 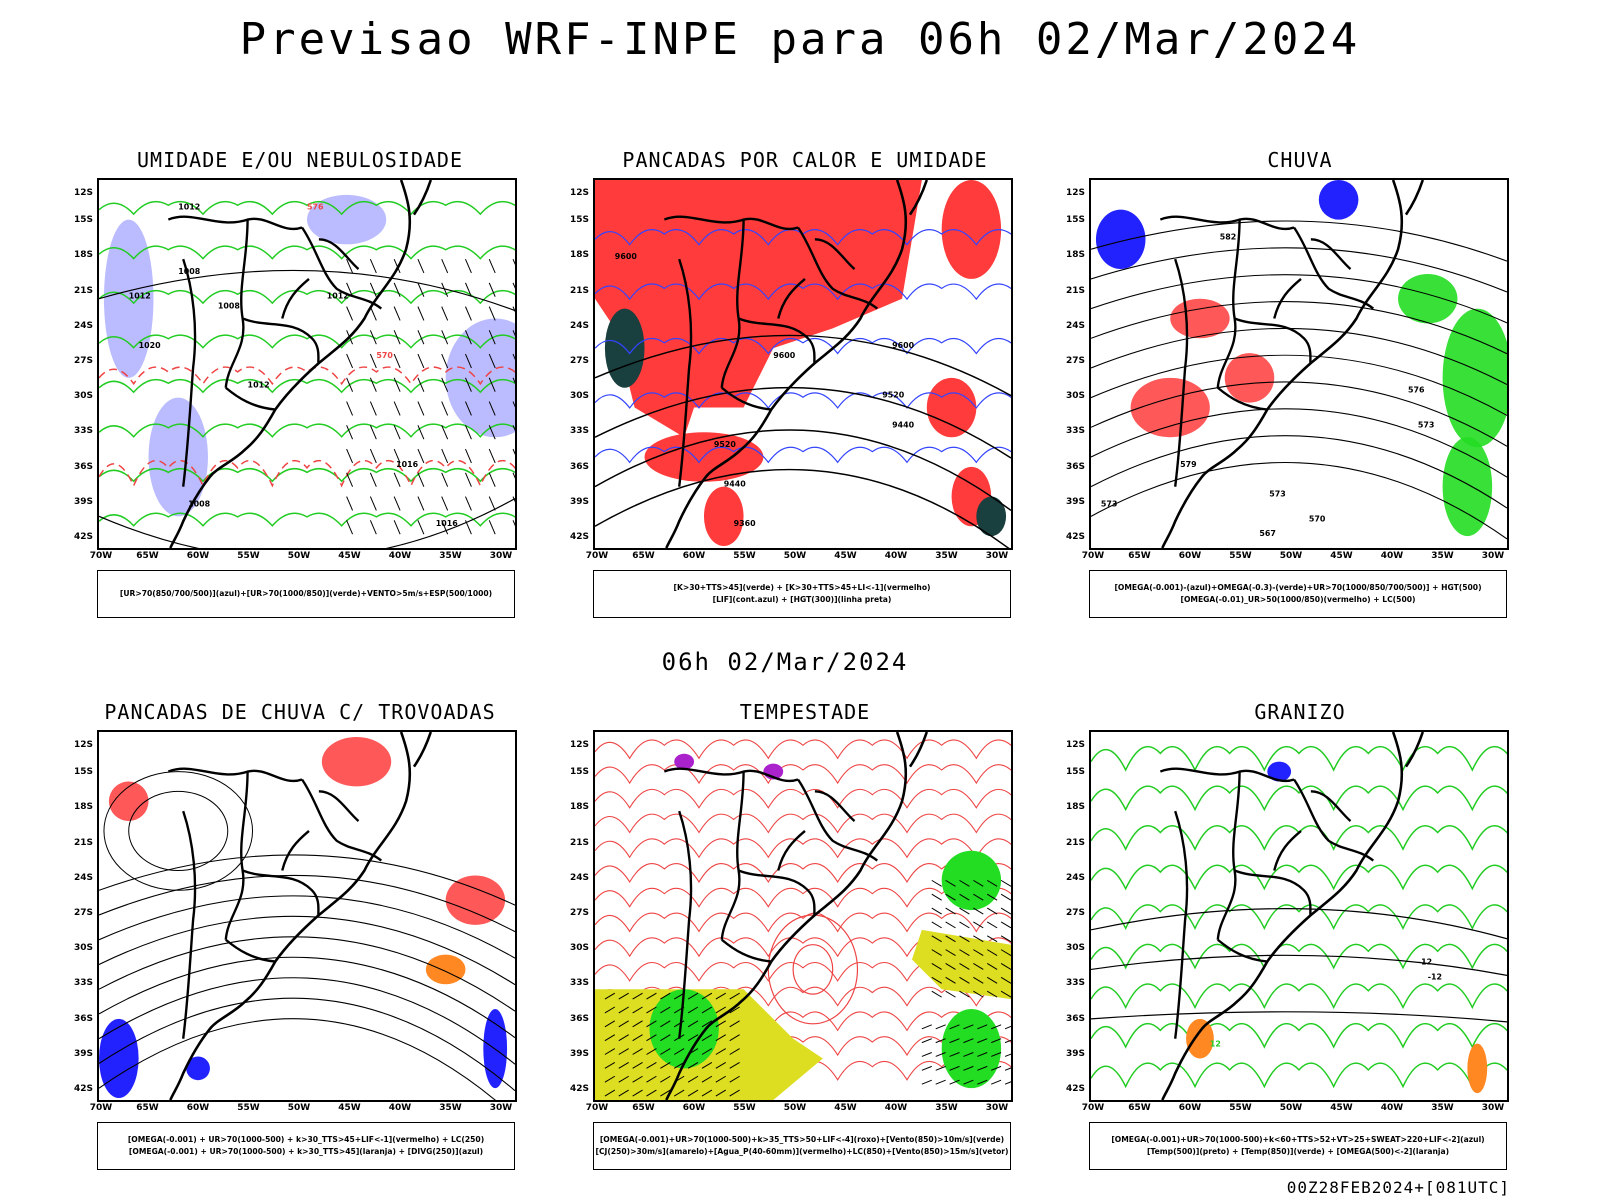 What do you see at coordinates (845, 1108) in the screenshot?
I see `longitude-tick-label: 45W` at bounding box center [845, 1108].